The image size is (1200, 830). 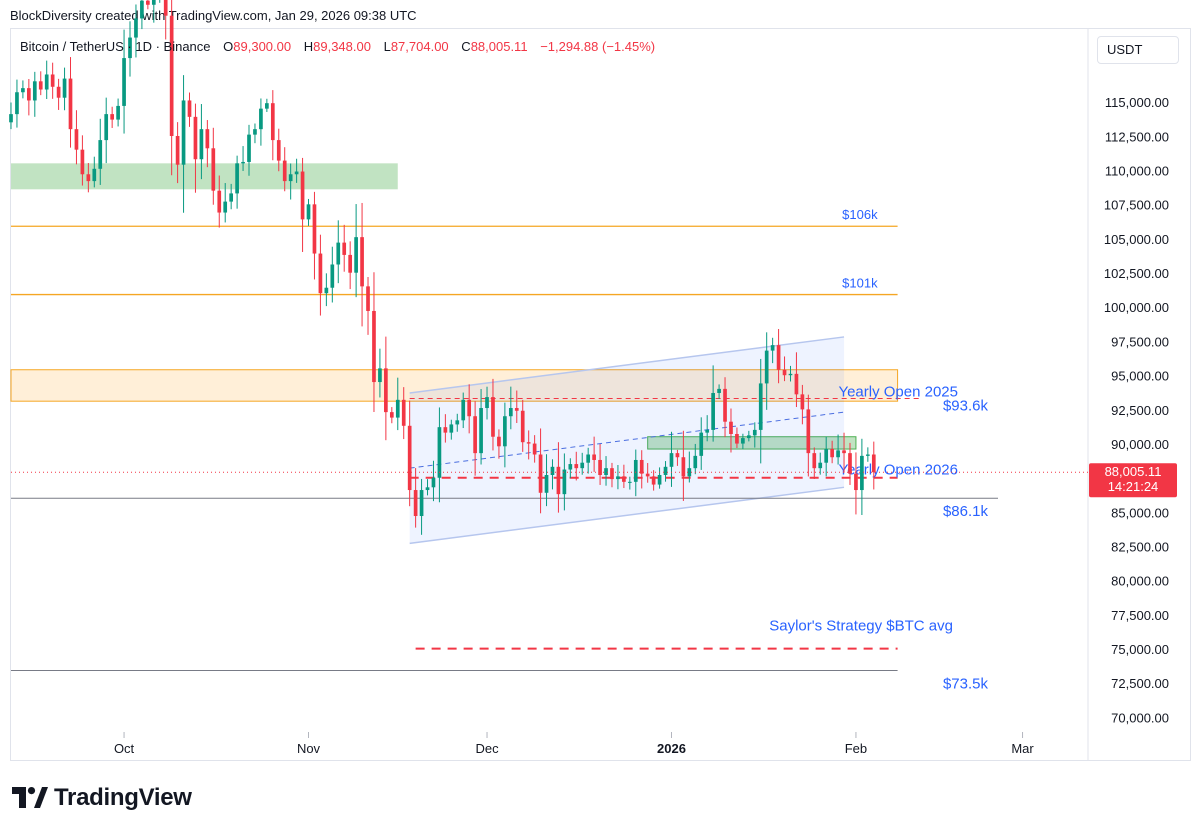 What do you see at coordinates (102, 798) in the screenshot?
I see `tradingview-logo: TradingView` at bounding box center [102, 798].